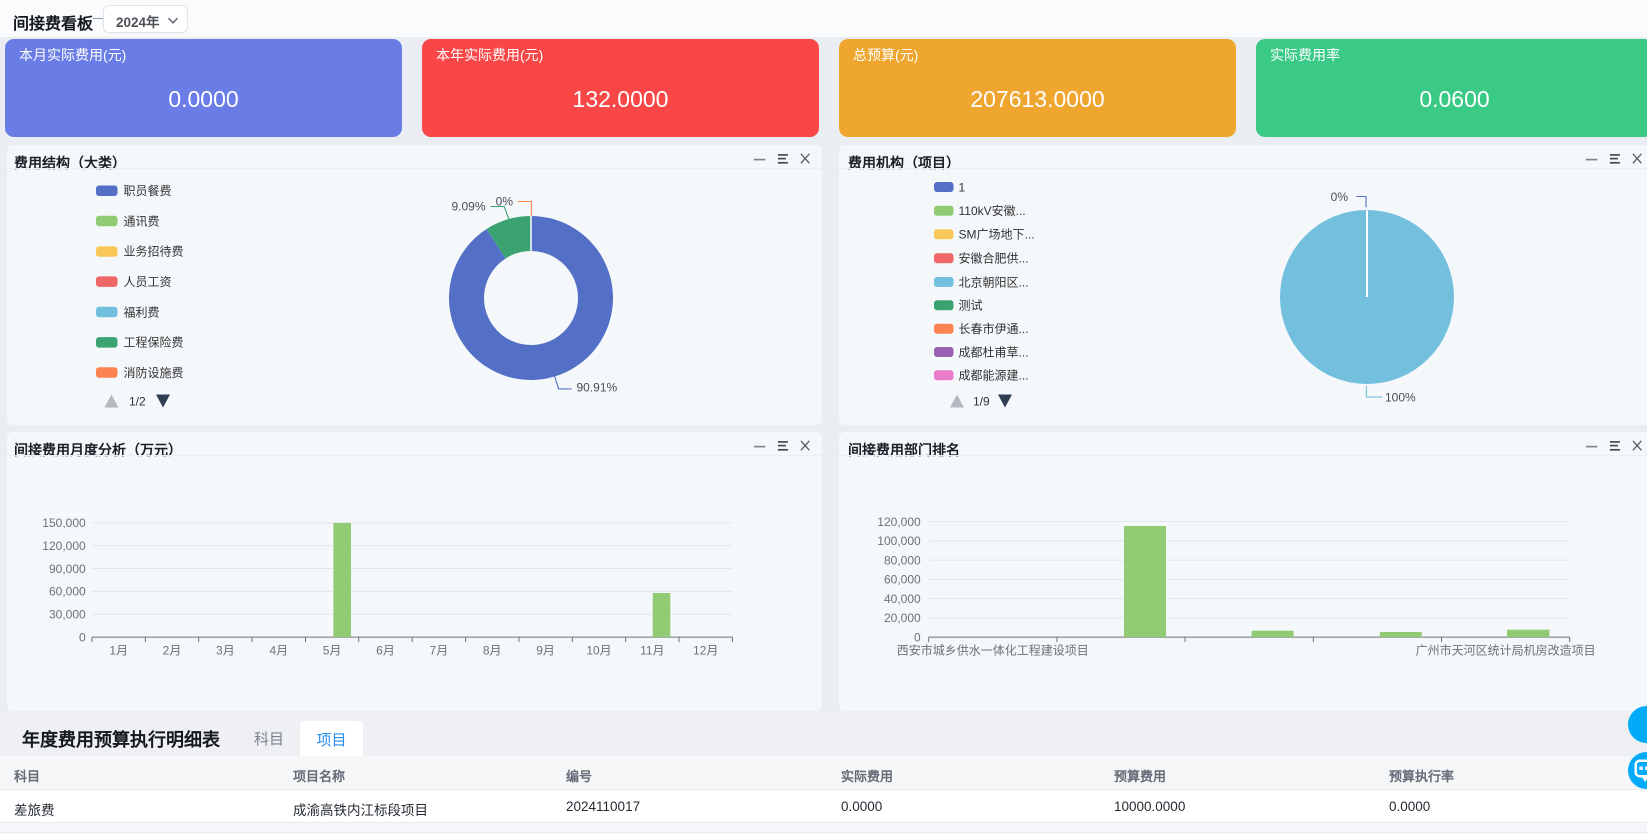 This screenshot has width=1647, height=834. Describe the element at coordinates (545, 650) in the screenshot. I see `svg-text: 9月` at that location.